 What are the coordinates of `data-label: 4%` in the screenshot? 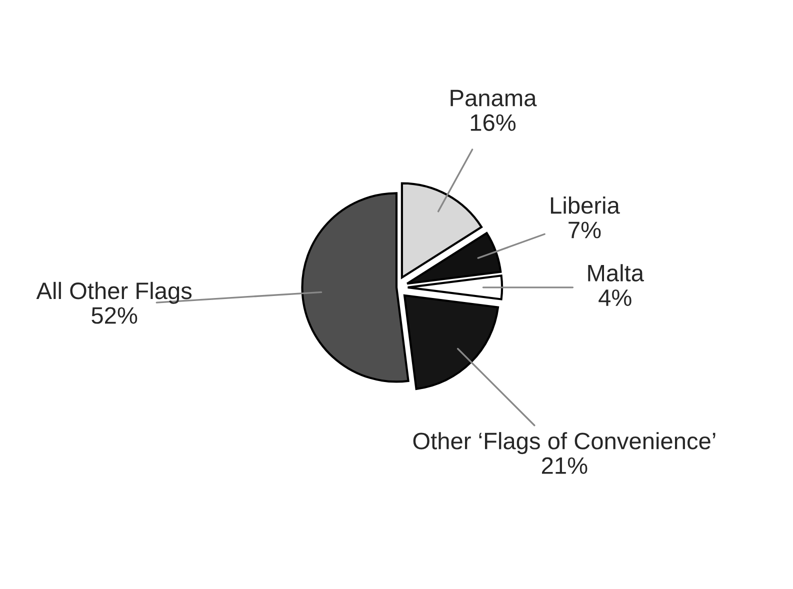 It's located at (615, 297).